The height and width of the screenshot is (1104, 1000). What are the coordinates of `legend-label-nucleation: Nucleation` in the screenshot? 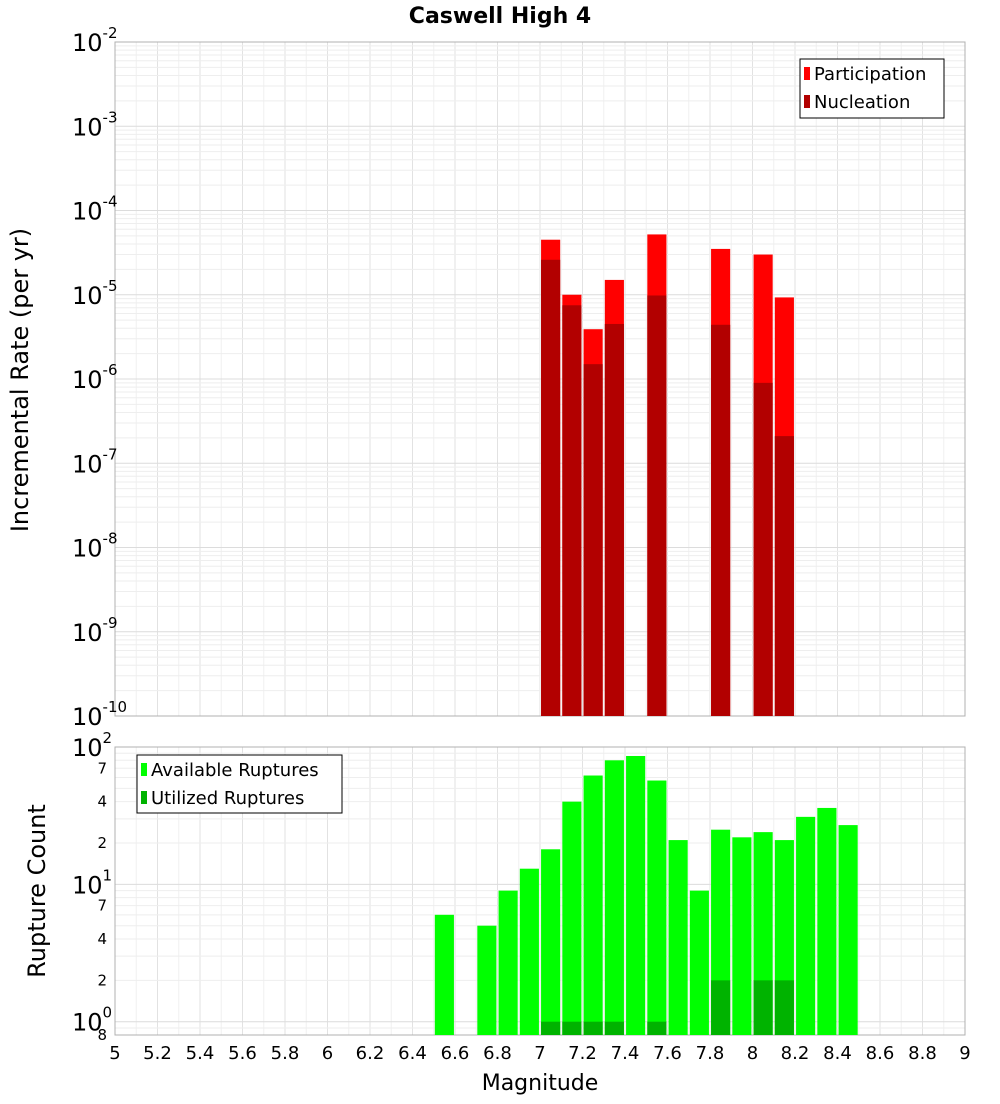 It's located at (862, 102).